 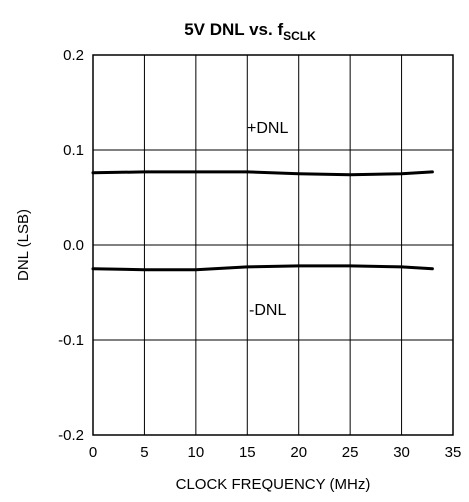 What do you see at coordinates (350, 452) in the screenshot?
I see `x-tick-label: 25` at bounding box center [350, 452].